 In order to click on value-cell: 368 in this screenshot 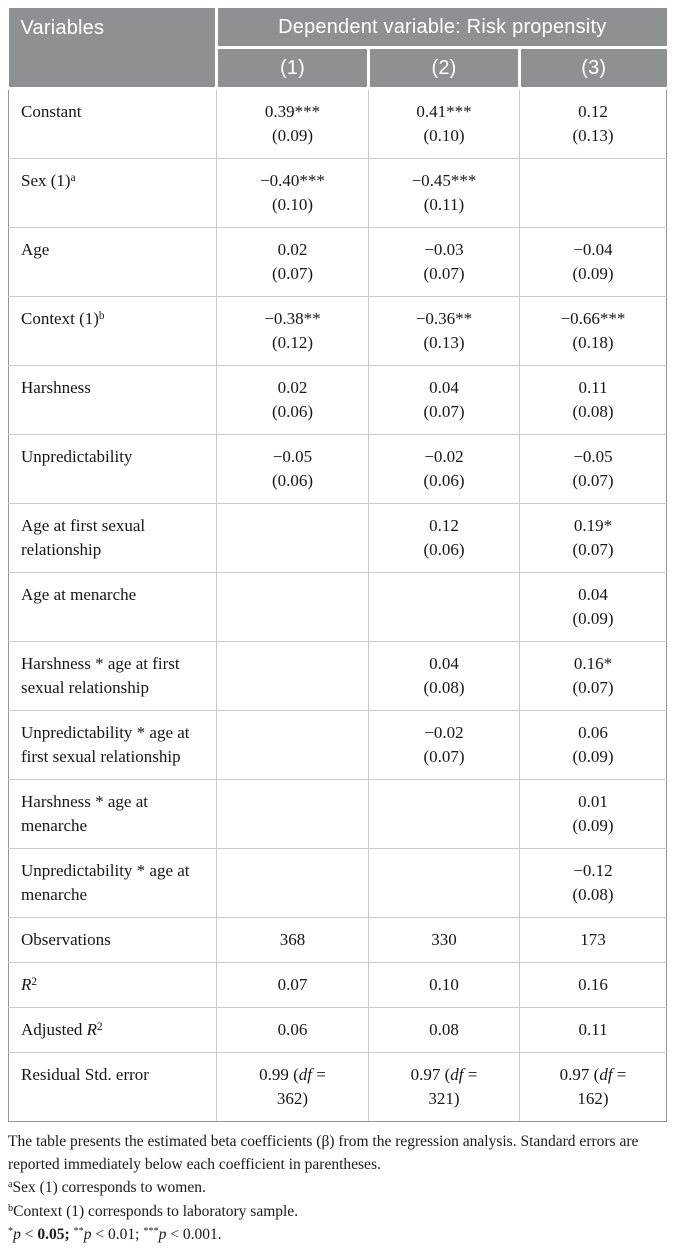, I will do `click(292, 940)`.